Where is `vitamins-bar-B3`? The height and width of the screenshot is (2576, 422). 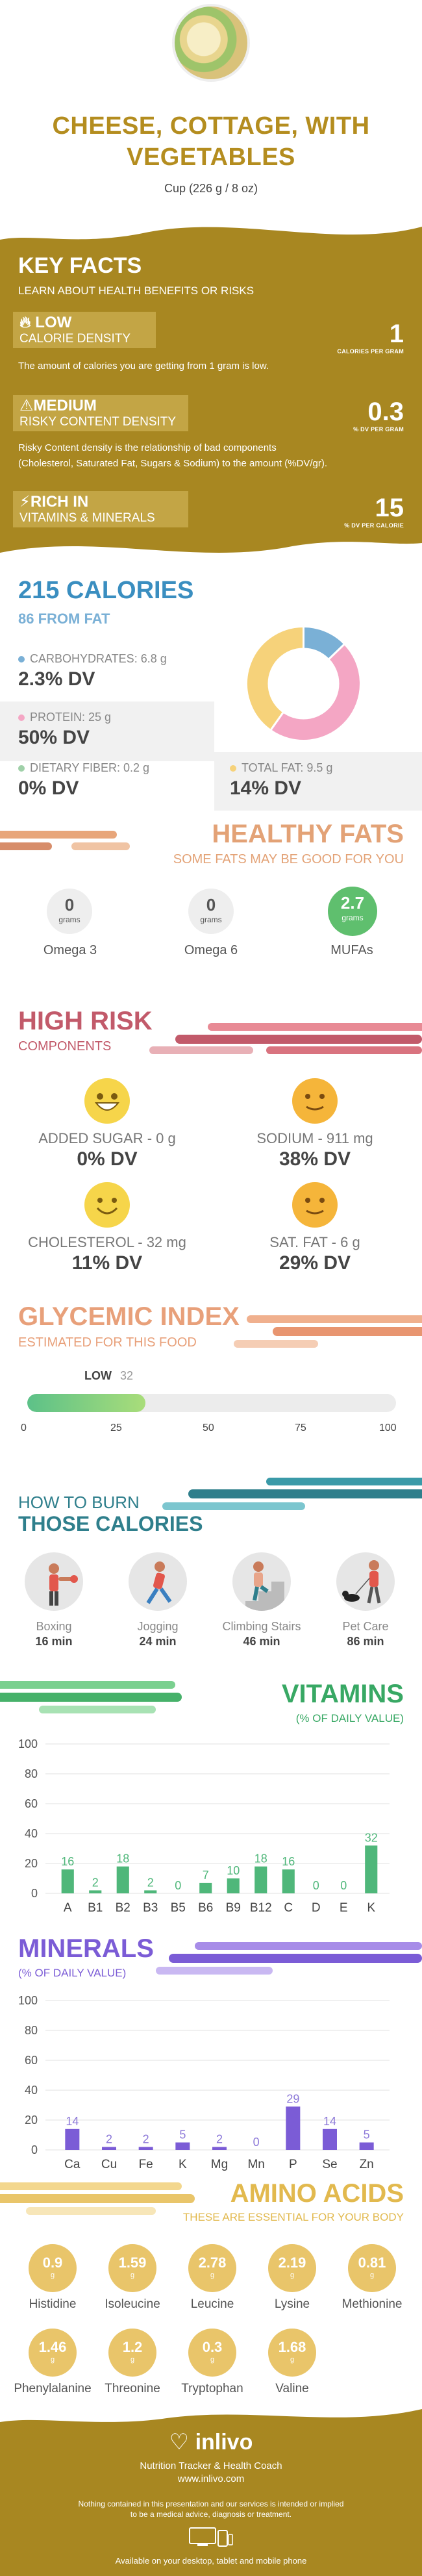
vitamins-bar-B3 is located at coordinates (151, 1892).